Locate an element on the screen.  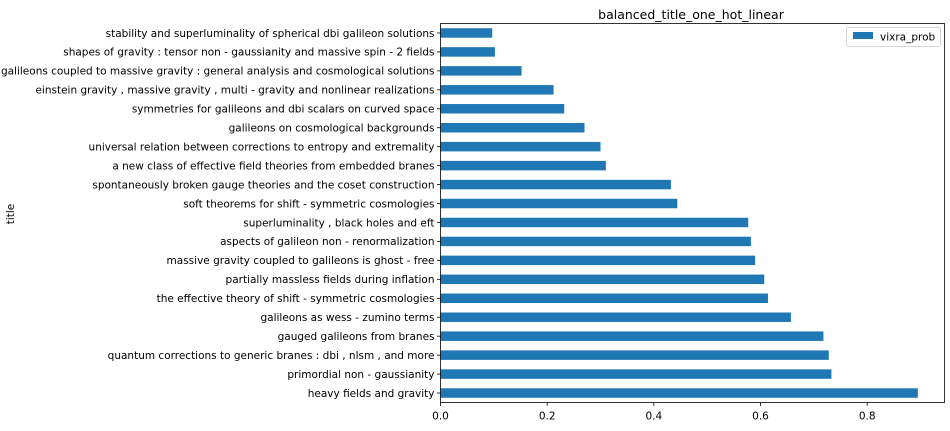
x-ticks-group: 0.0 0.2 0.4 0.6 0.8 is located at coordinates (654, 412).